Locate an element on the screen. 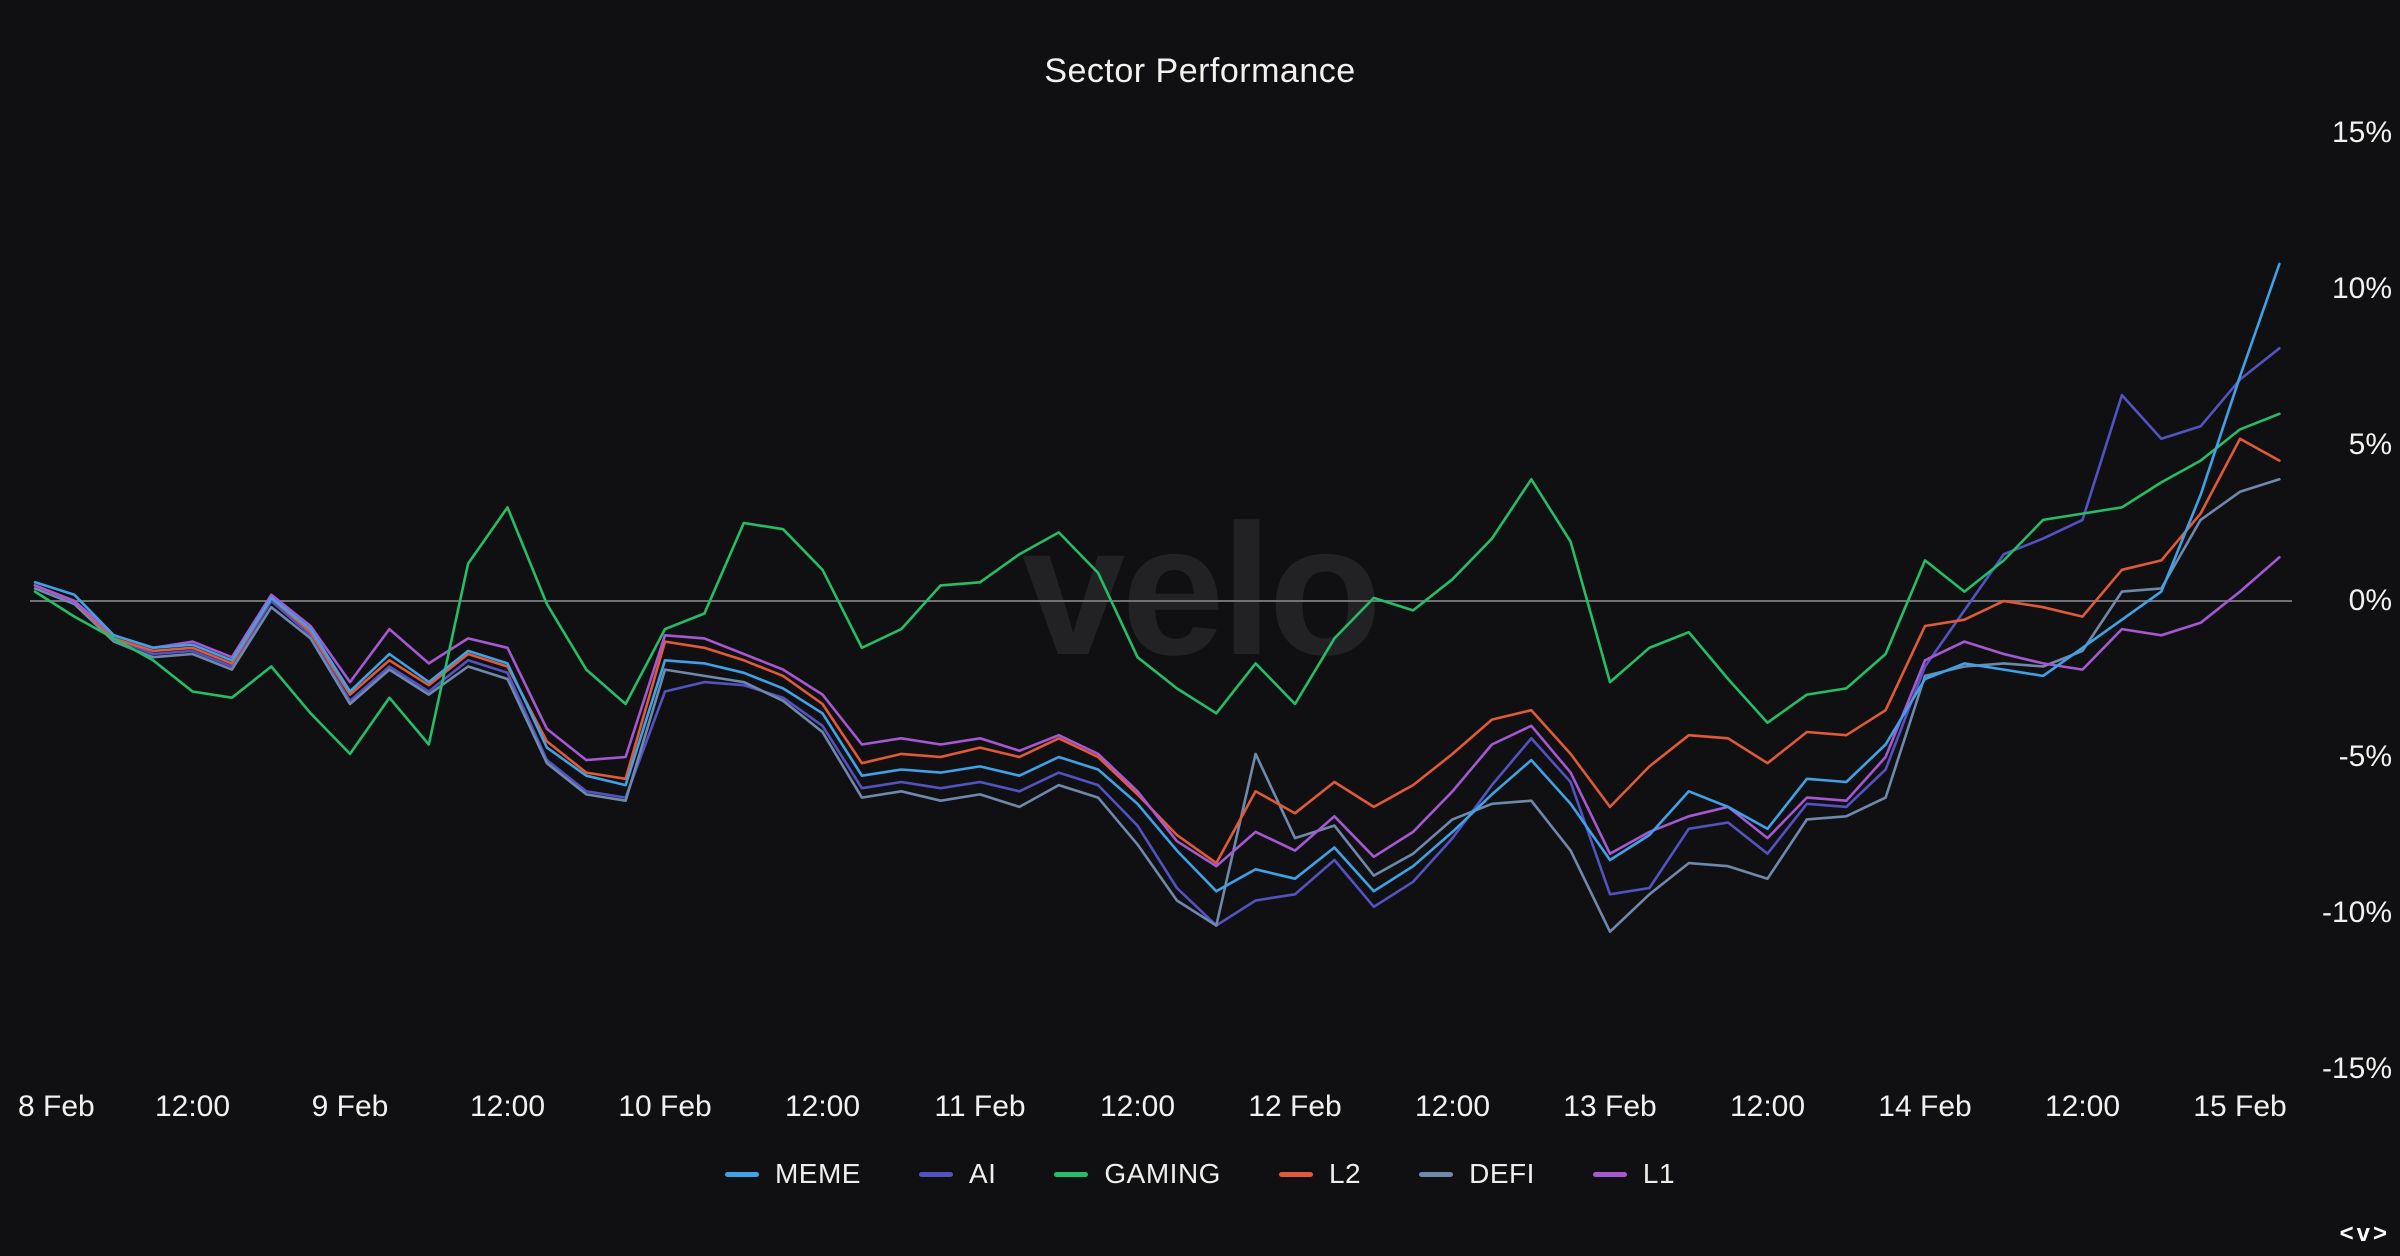 The image size is (2400, 1256). legend-swatch-AI is located at coordinates (935, 1174).